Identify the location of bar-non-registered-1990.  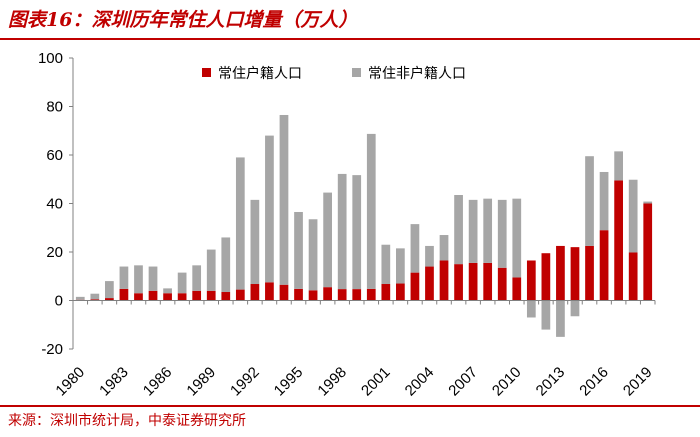
(226, 265).